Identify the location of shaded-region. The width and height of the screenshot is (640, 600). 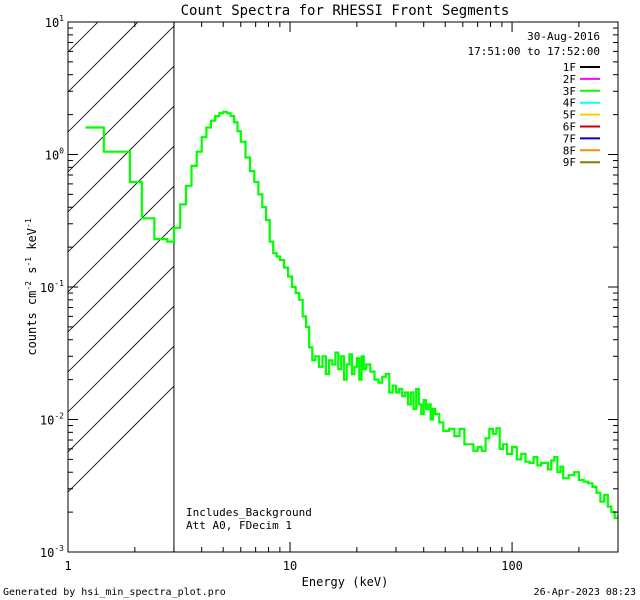
(121, 246).